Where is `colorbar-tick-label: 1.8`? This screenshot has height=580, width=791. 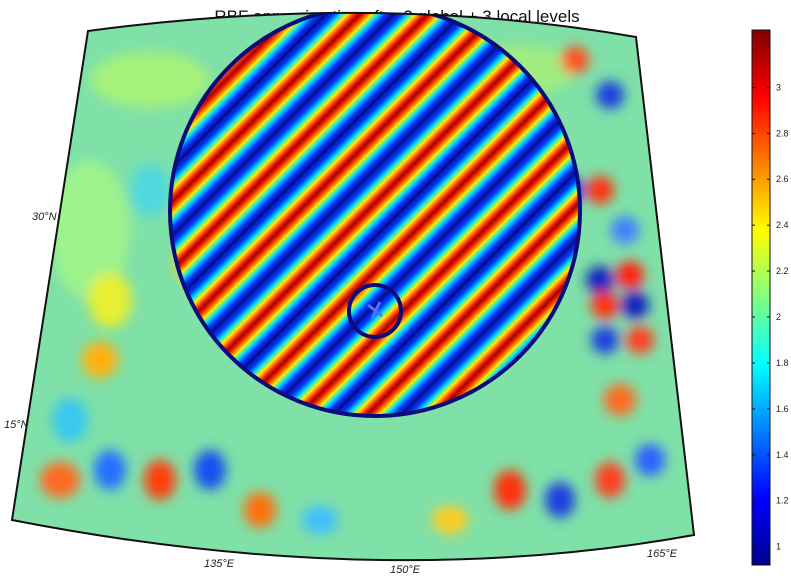
colorbar-tick-label: 1.8 is located at coordinates (782, 363).